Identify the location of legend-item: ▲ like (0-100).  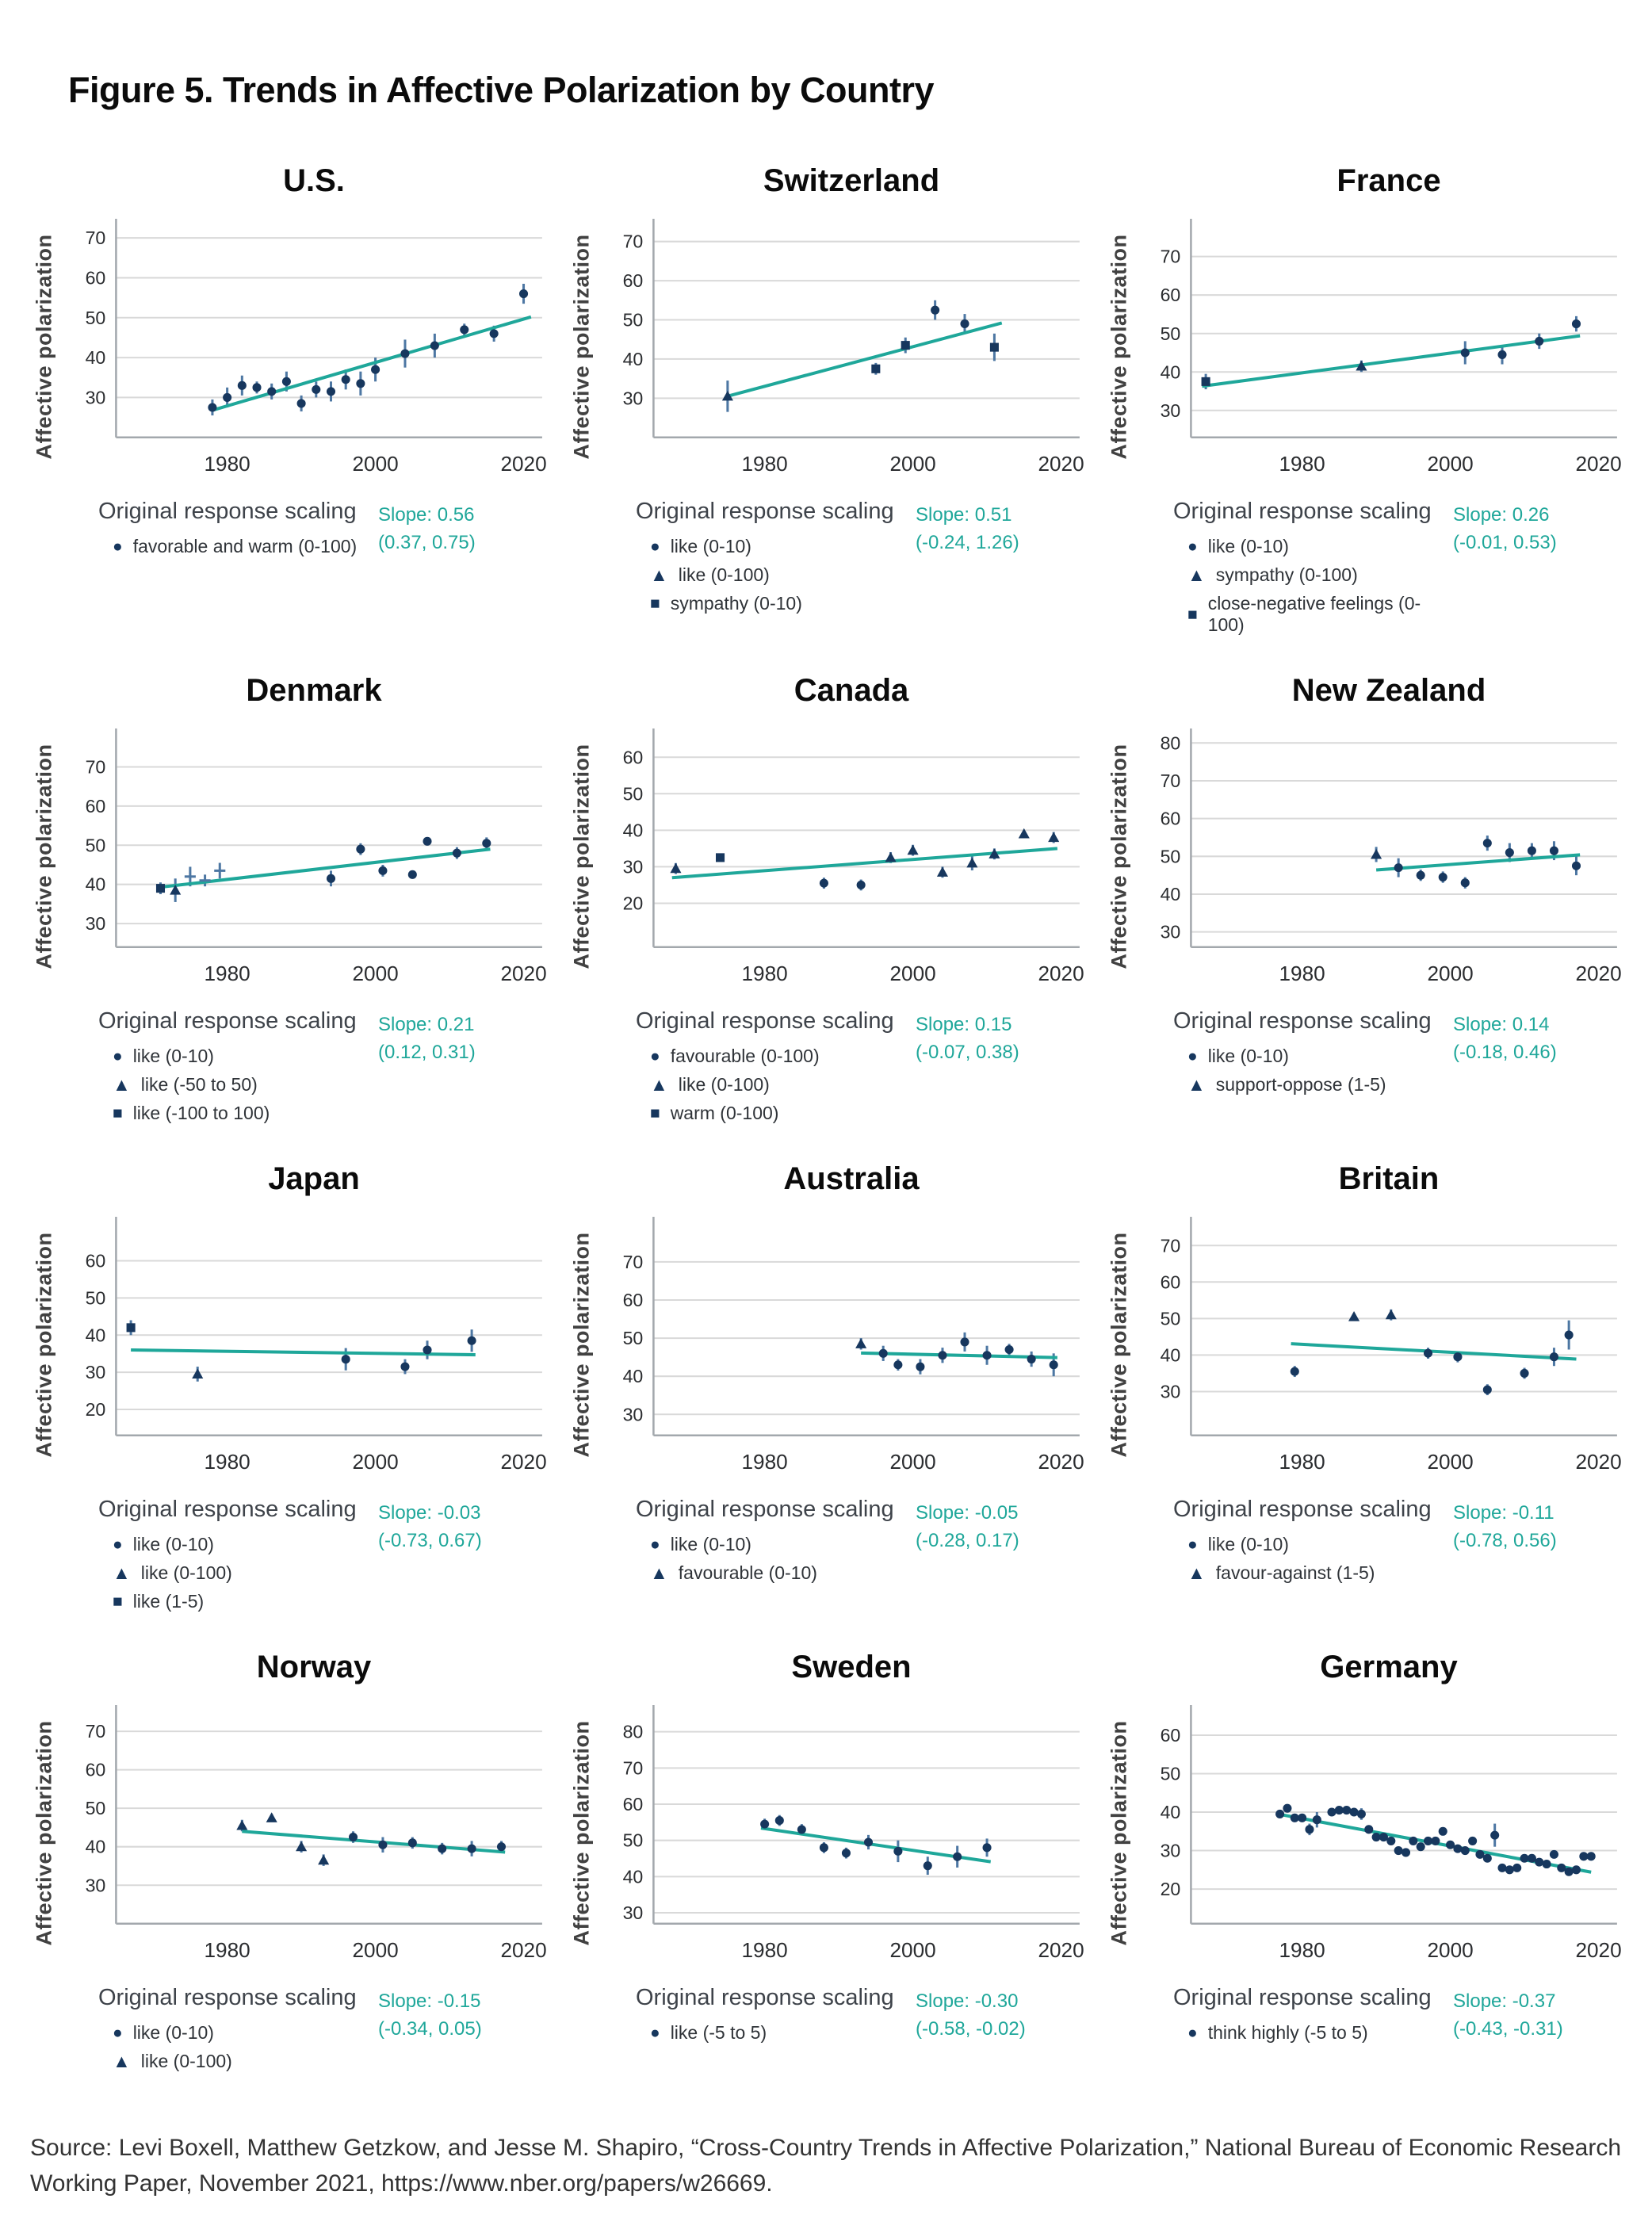
(235, 1573).